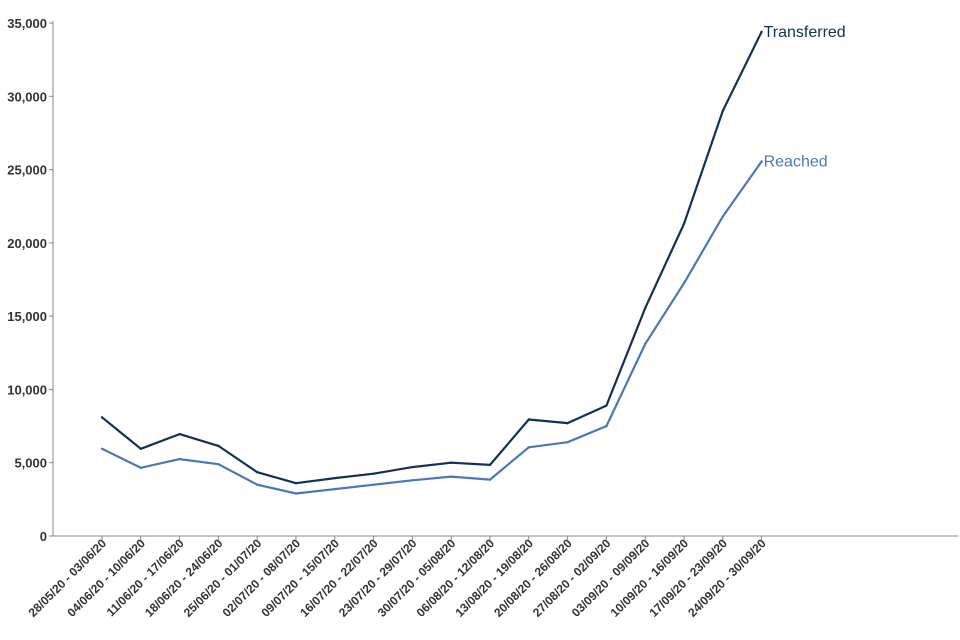 Image resolution: width=960 pixels, height=640 pixels. What do you see at coordinates (27, 170) in the screenshot?
I see `y-tick-label: 25,000` at bounding box center [27, 170].